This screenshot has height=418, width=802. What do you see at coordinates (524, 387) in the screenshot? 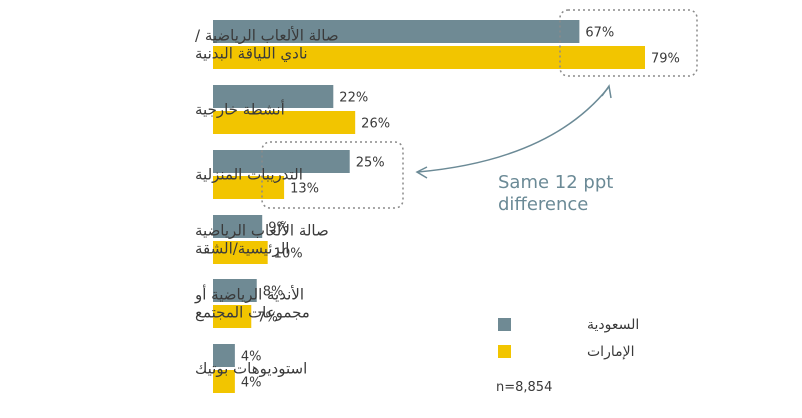
I see `sample-size-note: n=8,854` at bounding box center [524, 387].